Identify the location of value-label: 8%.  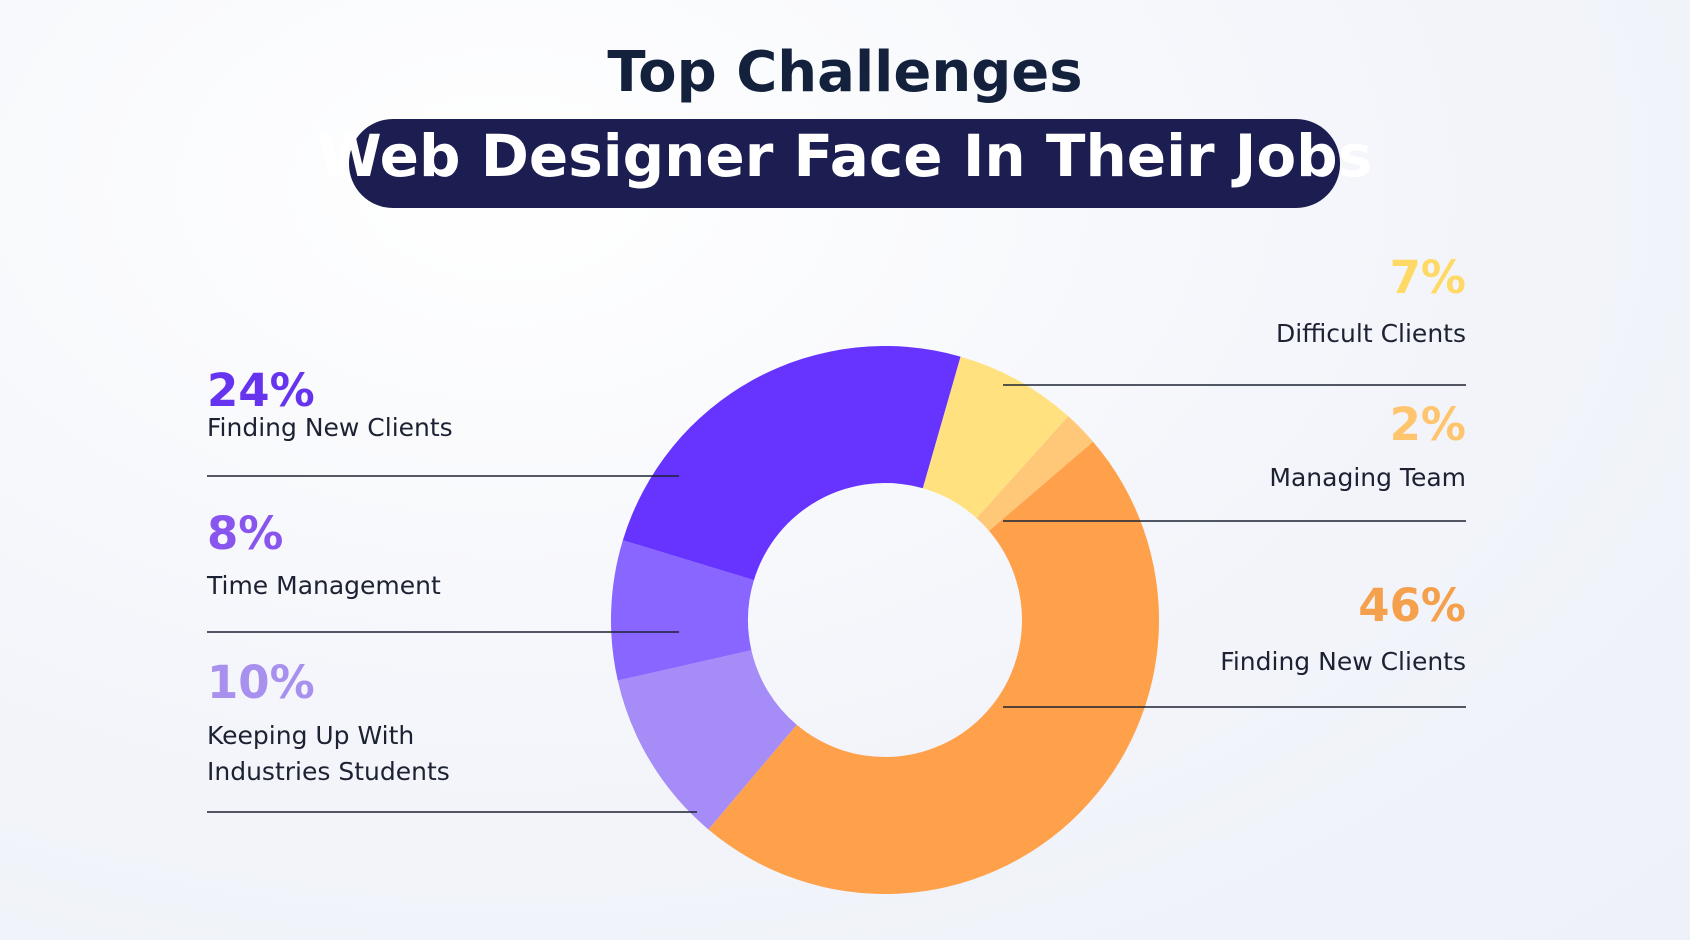
(245, 533).